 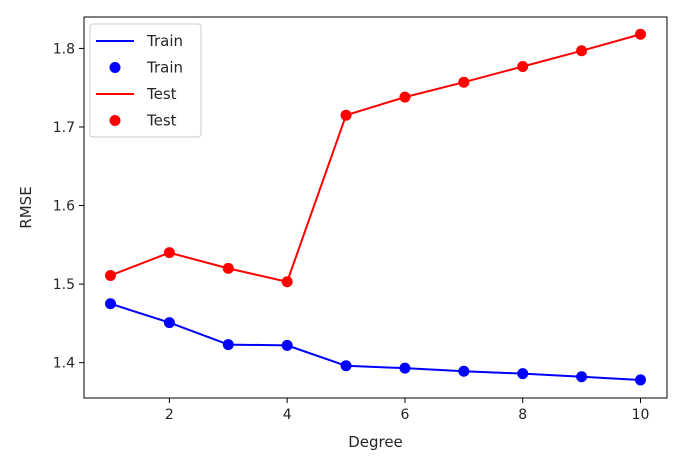 I want to click on y-tick-label: 1.5, so click(x=64, y=285).